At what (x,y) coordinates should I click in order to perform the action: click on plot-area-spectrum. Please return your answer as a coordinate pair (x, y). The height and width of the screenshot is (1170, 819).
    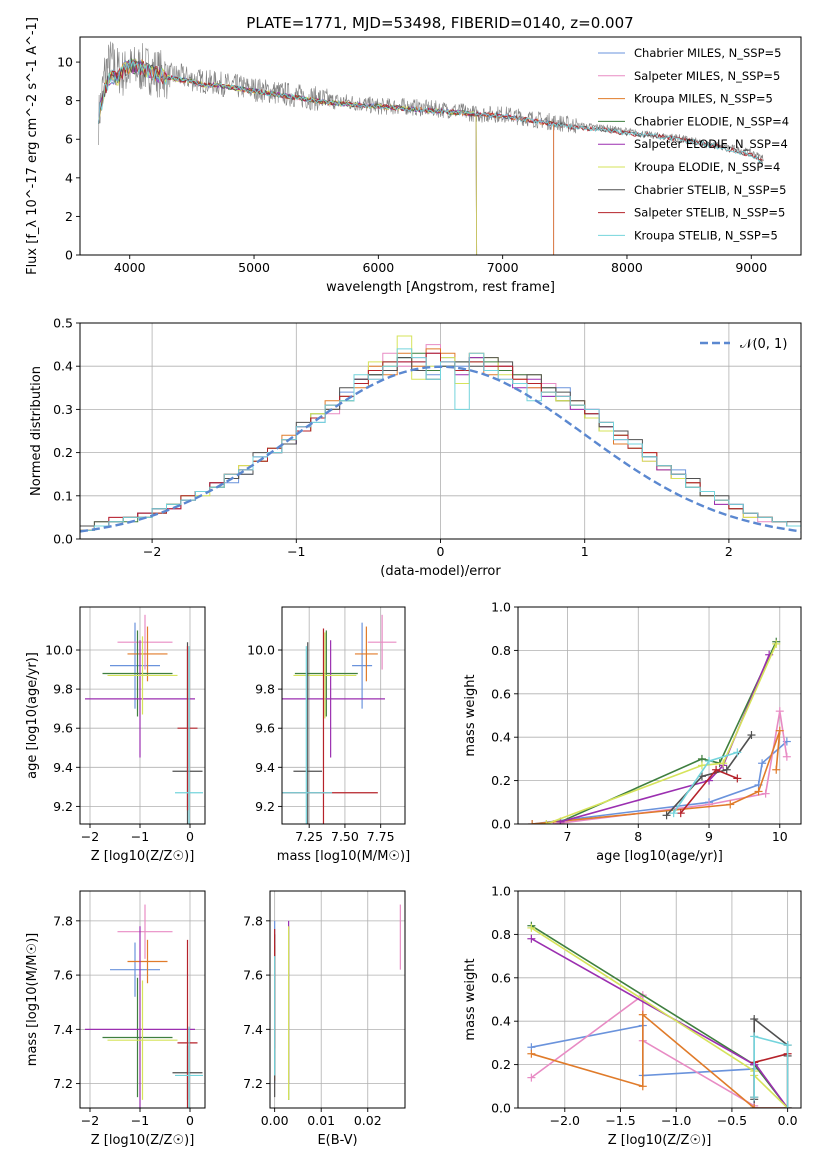
    Looking at the image, I should click on (431, 148).